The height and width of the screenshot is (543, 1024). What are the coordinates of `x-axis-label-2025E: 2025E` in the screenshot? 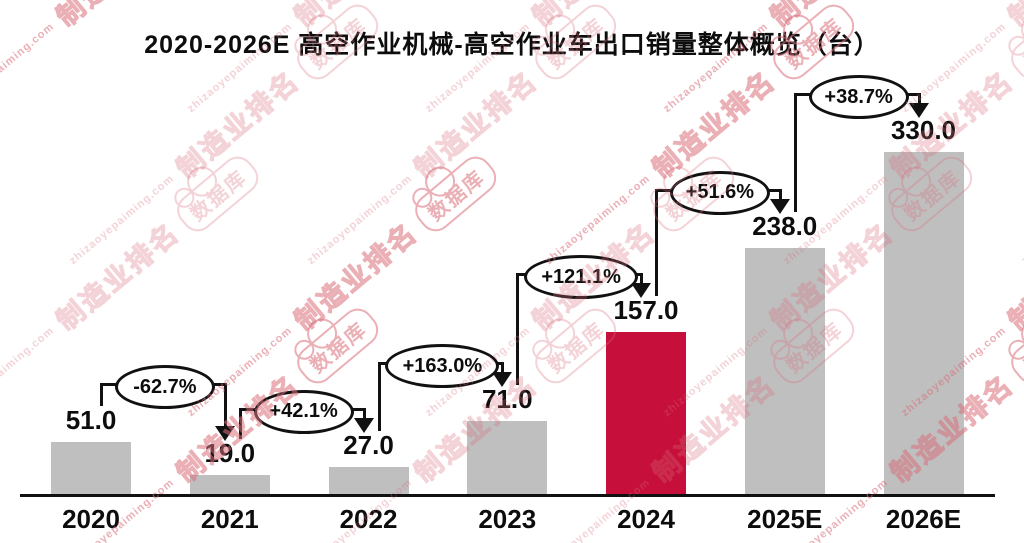 It's located at (785, 519).